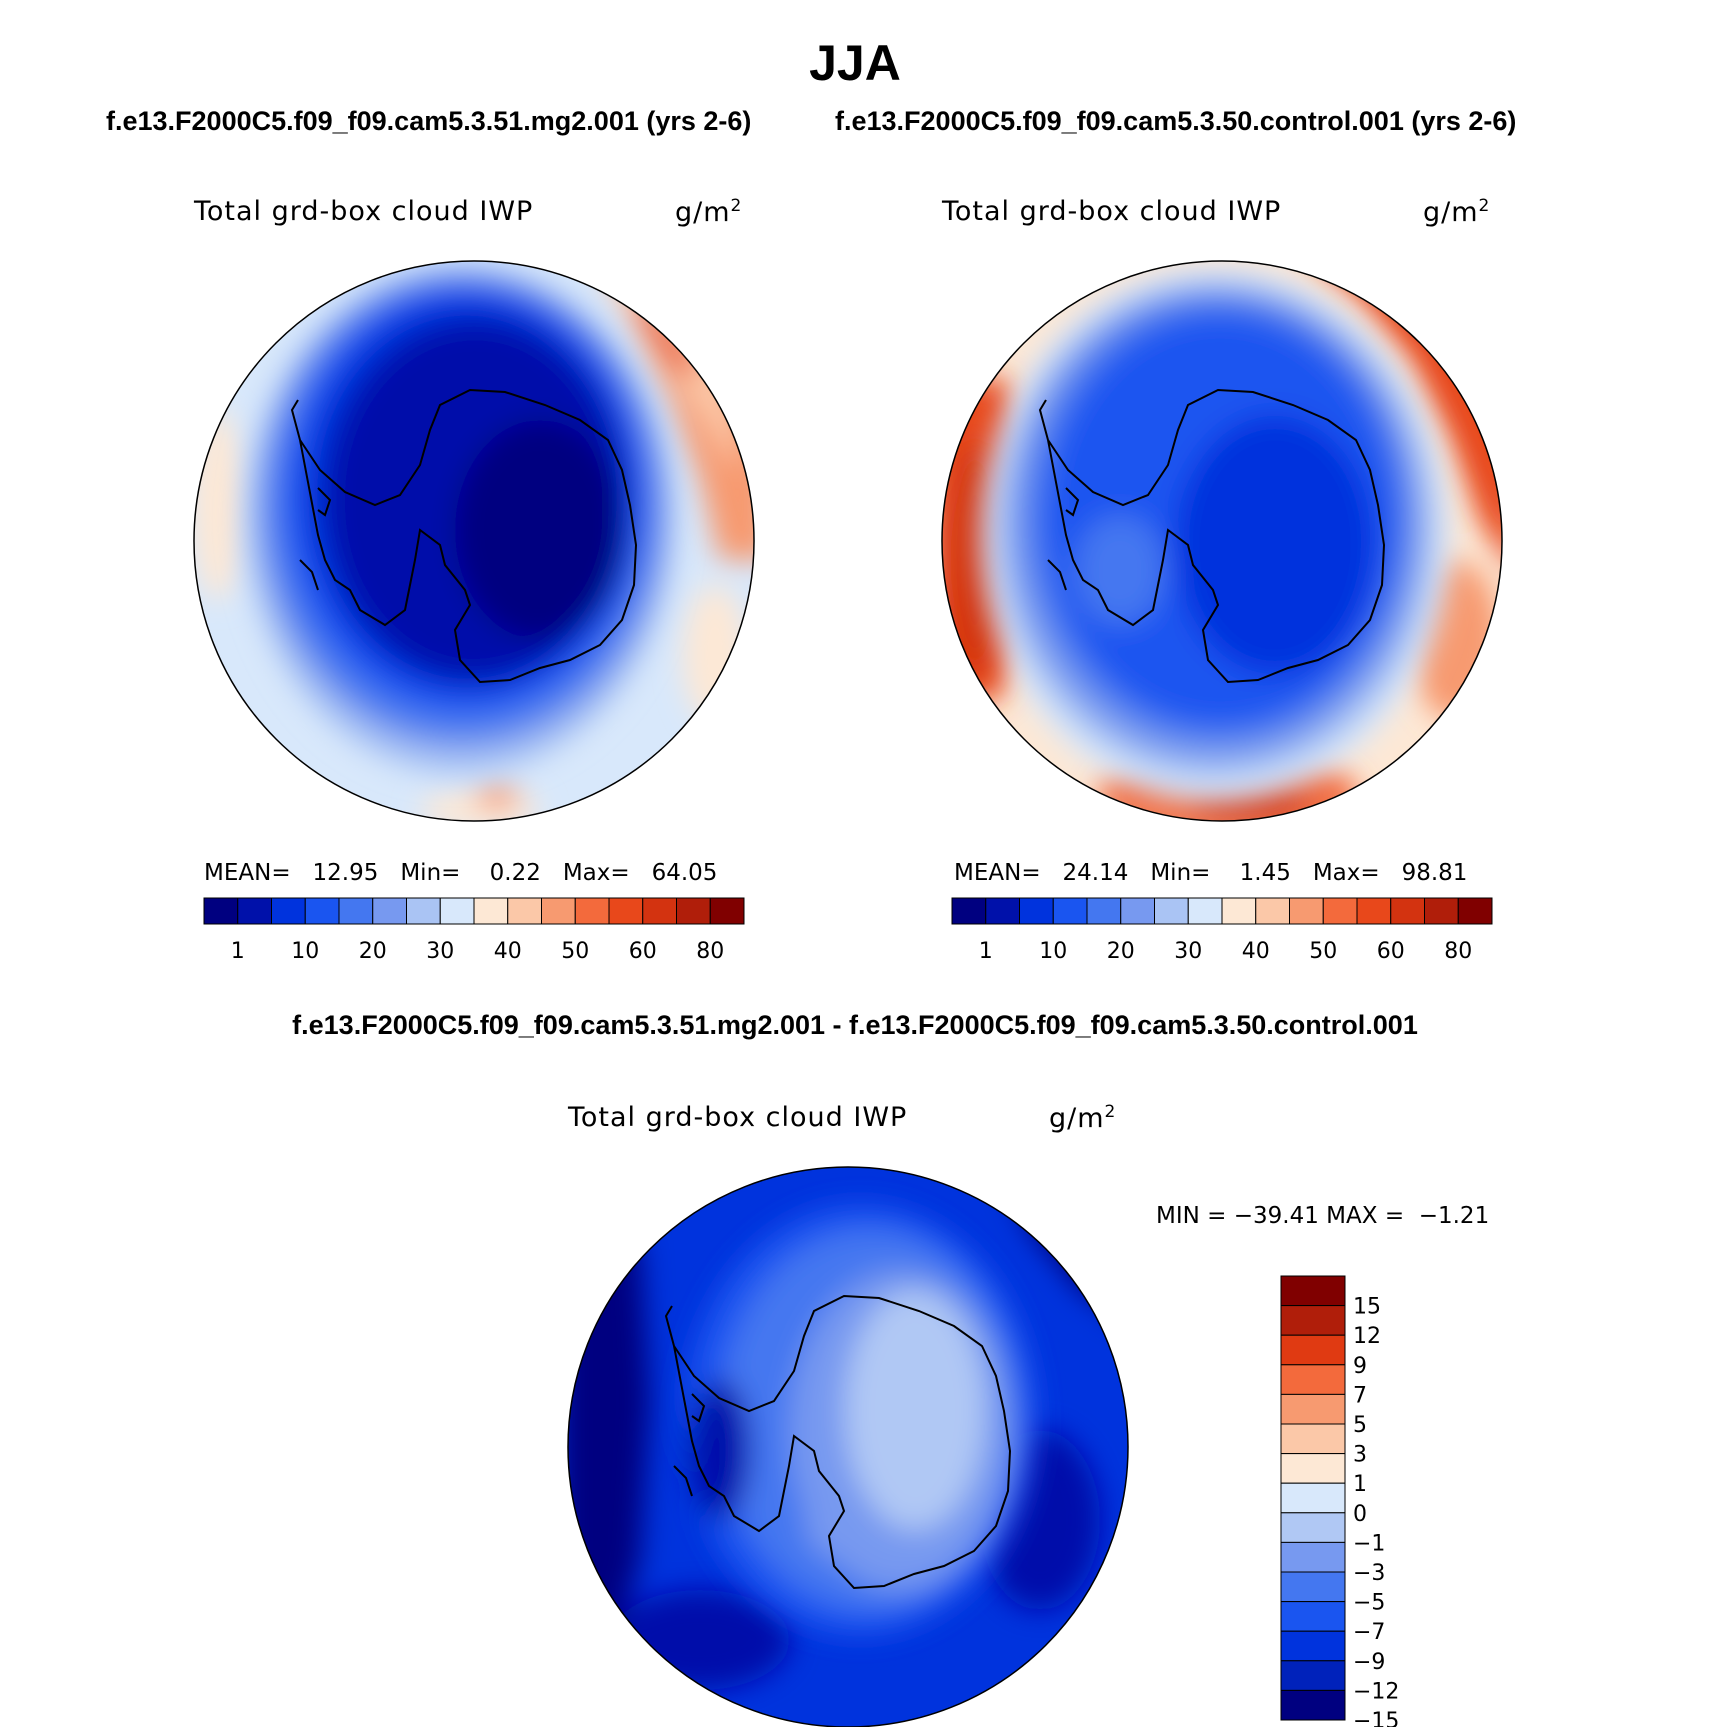 The width and height of the screenshot is (1710, 1727). I want to click on panel3-units: g/m2, so click(1083, 1118).